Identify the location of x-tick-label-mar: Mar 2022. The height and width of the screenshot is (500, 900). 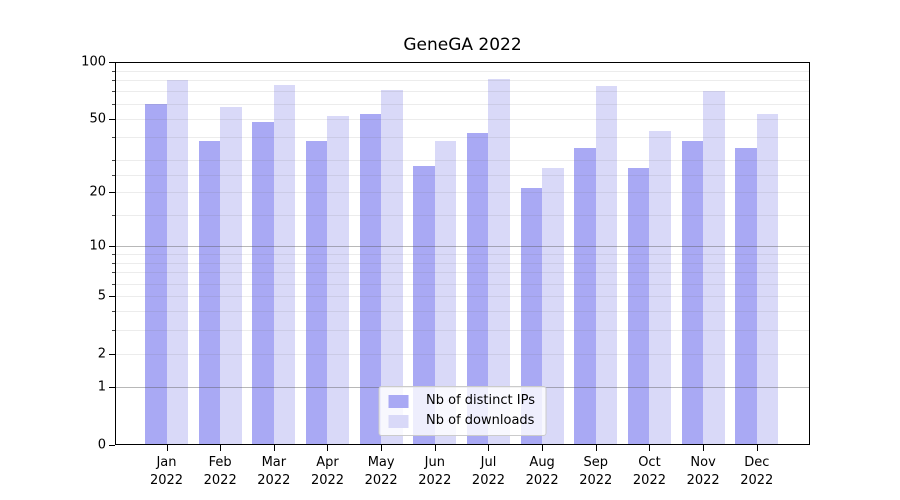
(274, 471).